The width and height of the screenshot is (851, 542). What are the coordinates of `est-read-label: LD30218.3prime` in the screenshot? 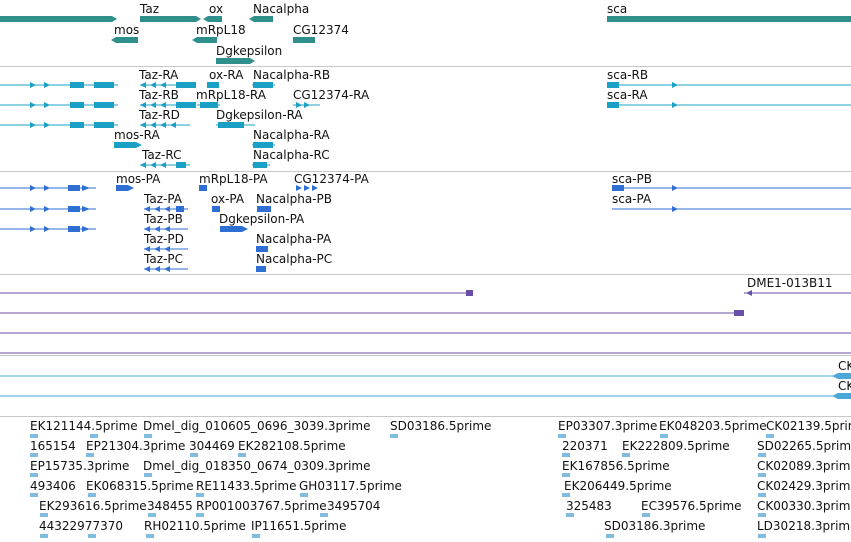 It's located at (804, 526).